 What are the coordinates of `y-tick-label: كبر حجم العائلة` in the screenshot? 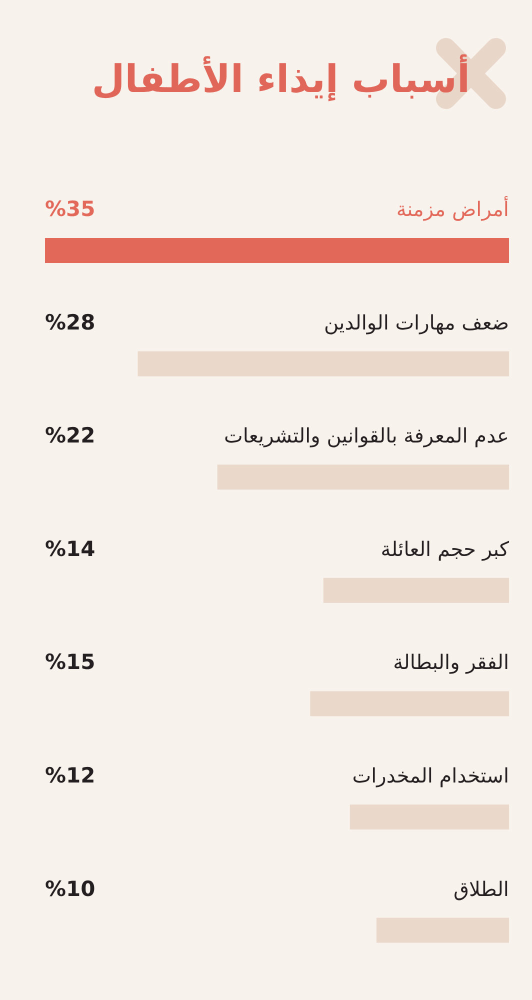 It's located at (445, 548).